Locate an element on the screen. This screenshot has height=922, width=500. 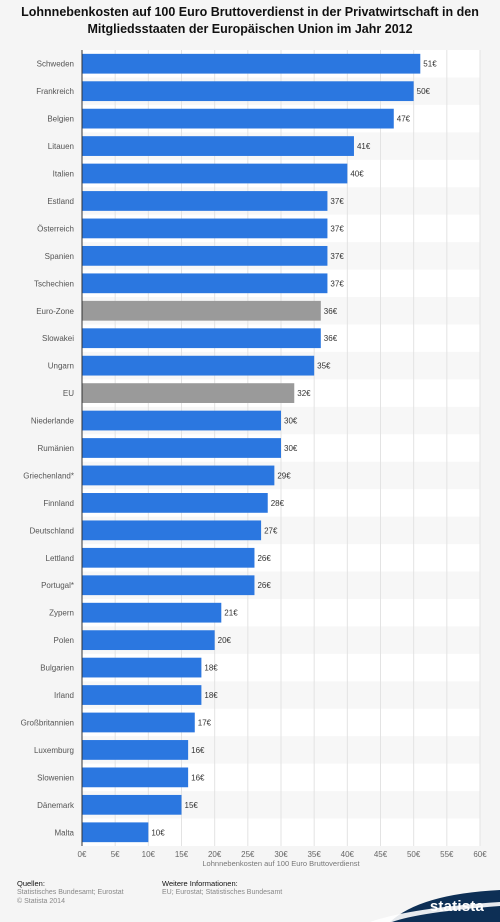
value-label: 10€ is located at coordinates (158, 832).